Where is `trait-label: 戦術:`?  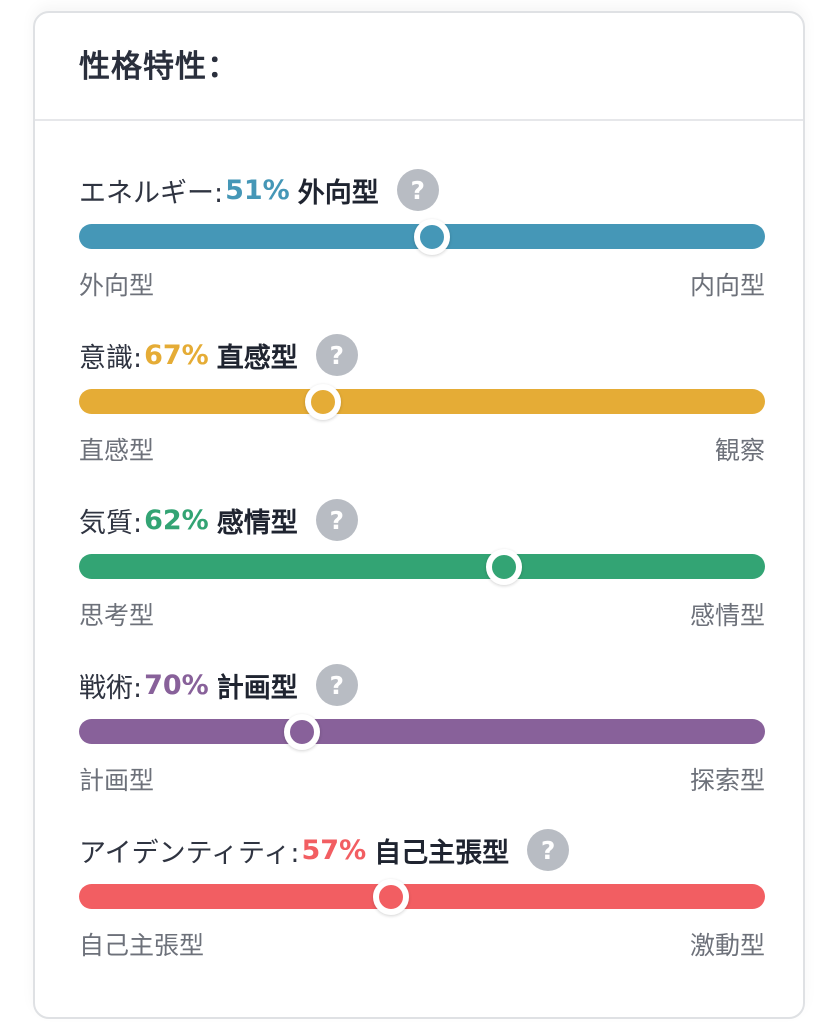
trait-label: 戦術: is located at coordinates (111, 688).